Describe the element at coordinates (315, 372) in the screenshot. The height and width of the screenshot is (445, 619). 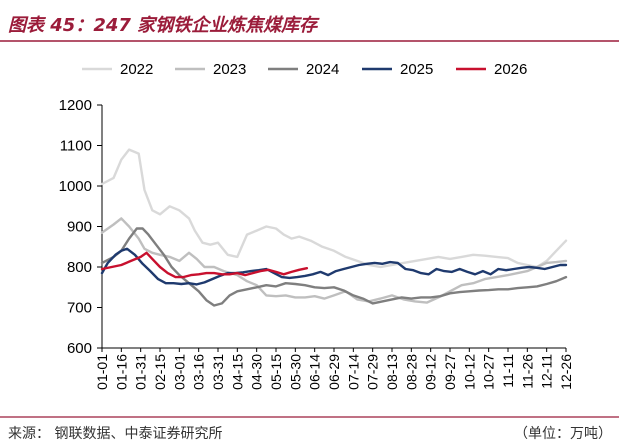
I see `x-tick-label: 06-14` at that location.